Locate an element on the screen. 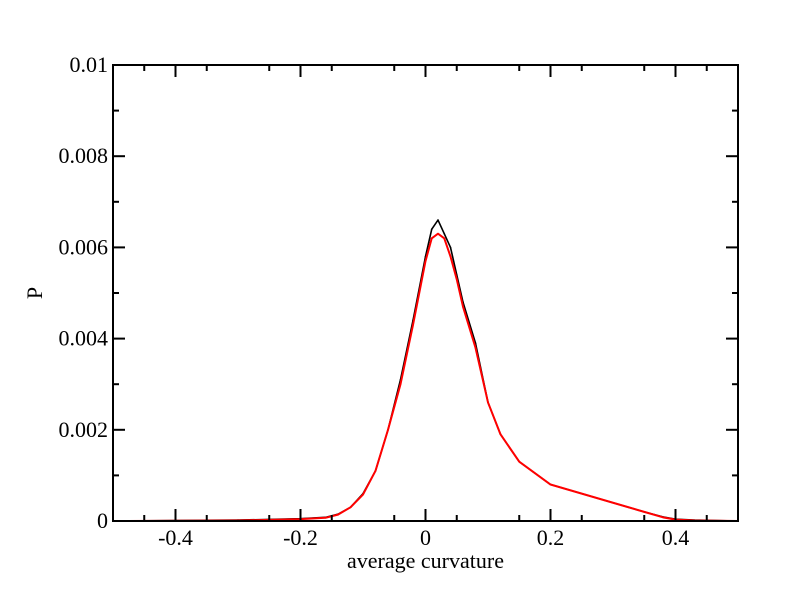  y-tick-label: 0 is located at coordinates (102, 520).